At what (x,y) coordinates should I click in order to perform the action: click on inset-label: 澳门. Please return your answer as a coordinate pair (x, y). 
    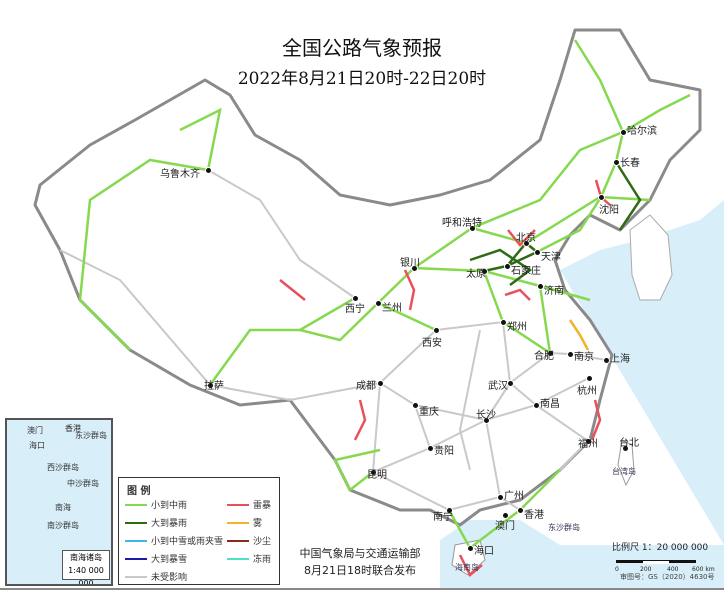
    Looking at the image, I should click on (35, 430).